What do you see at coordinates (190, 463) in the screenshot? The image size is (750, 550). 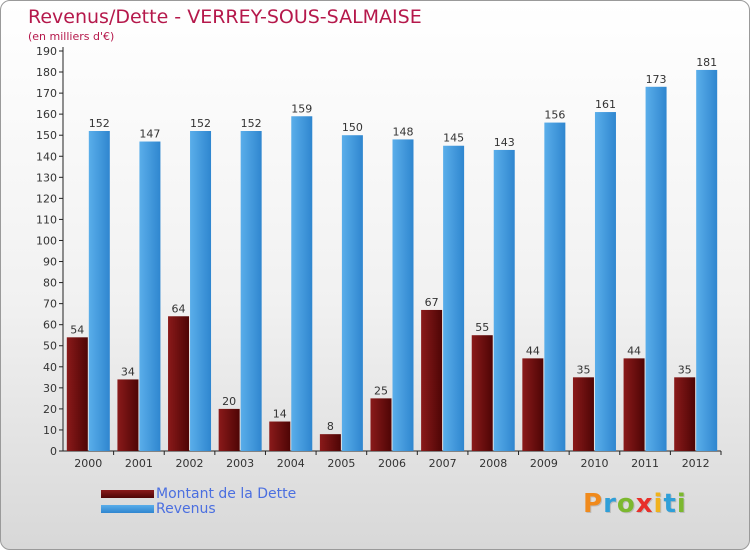 I see `x-tick-label: 2002` at bounding box center [190, 463].